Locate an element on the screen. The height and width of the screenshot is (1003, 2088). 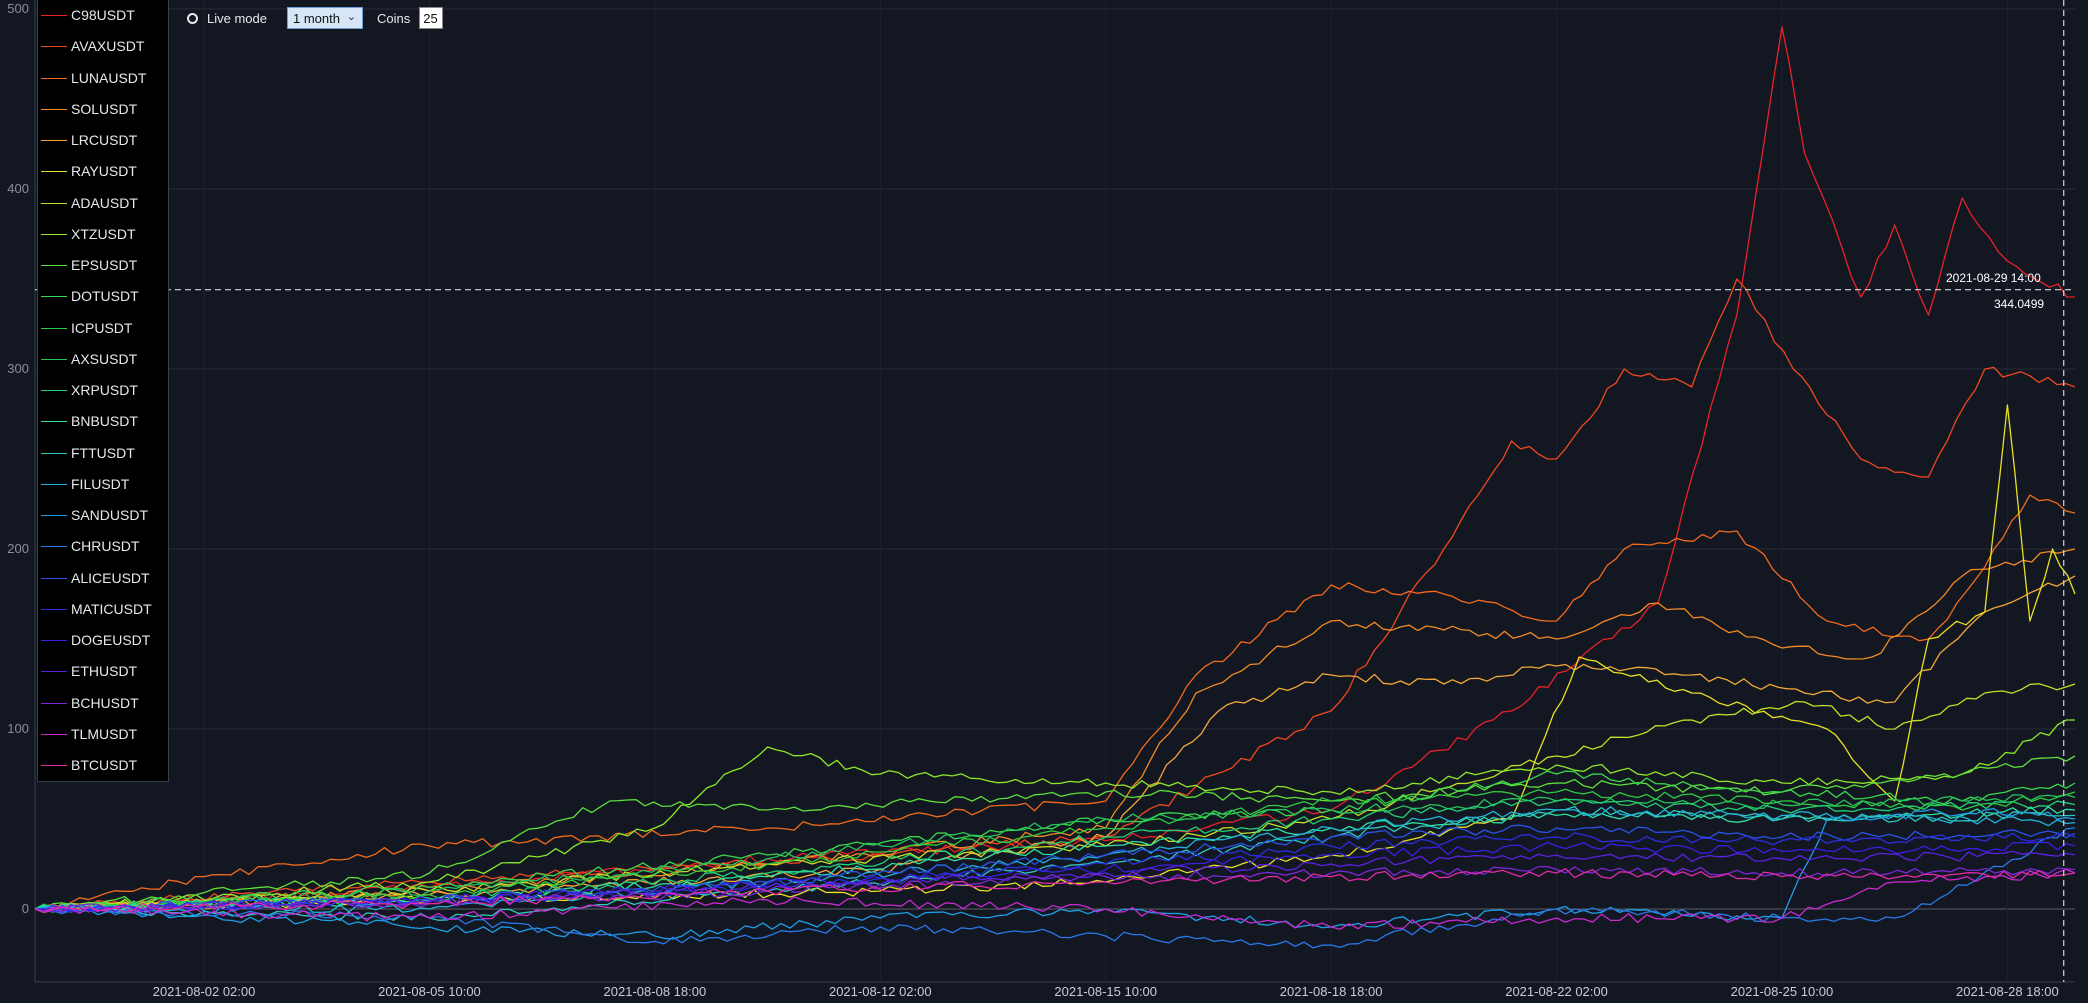
legend-item: BCHUSDT is located at coordinates (103, 703).